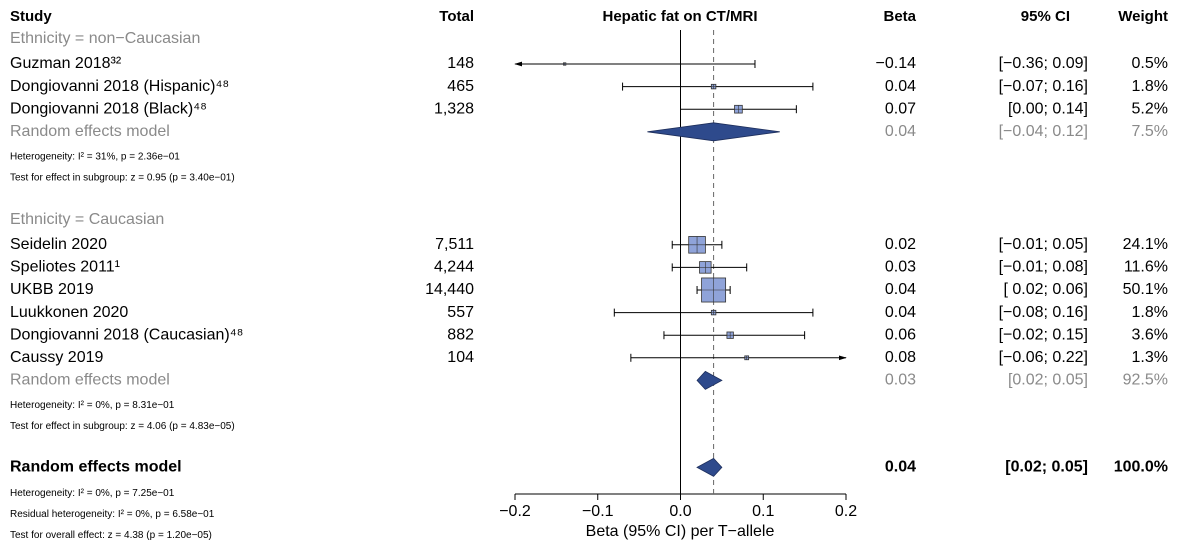 The image size is (1177, 541). I want to click on ci: [ 0.02; 0.06], so click(1045, 289).